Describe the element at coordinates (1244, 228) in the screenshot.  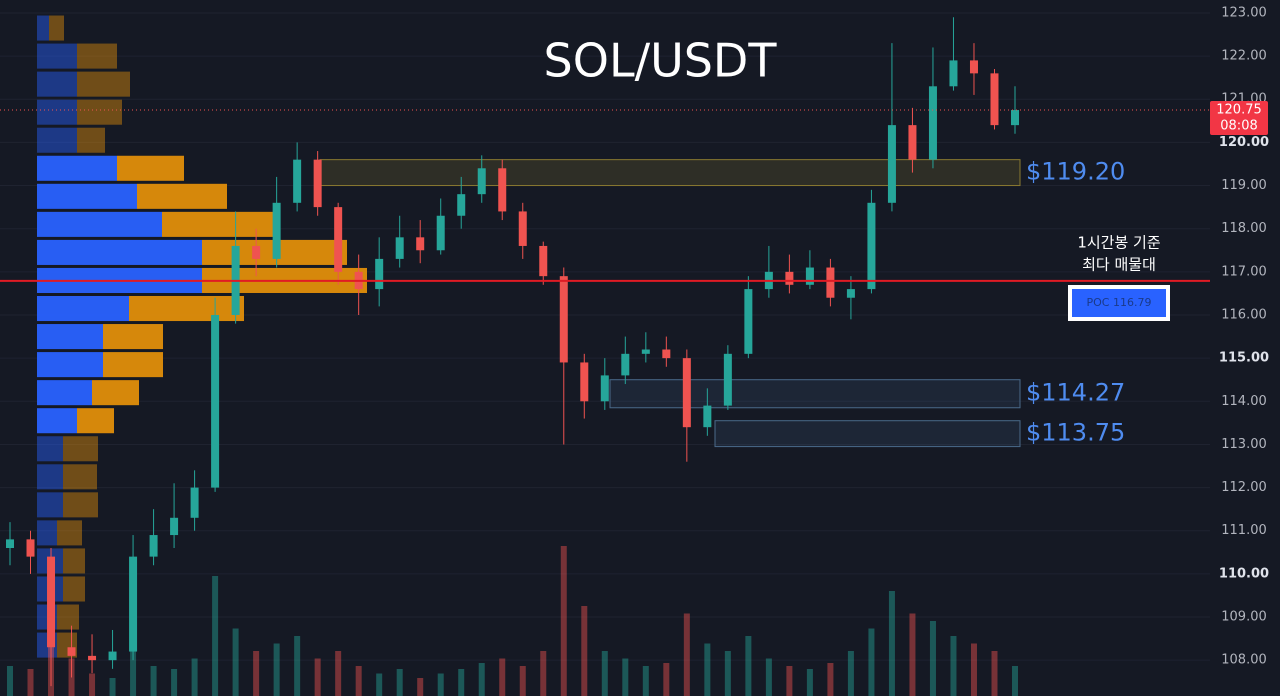
I see `y-tick-label: 118.00` at that location.